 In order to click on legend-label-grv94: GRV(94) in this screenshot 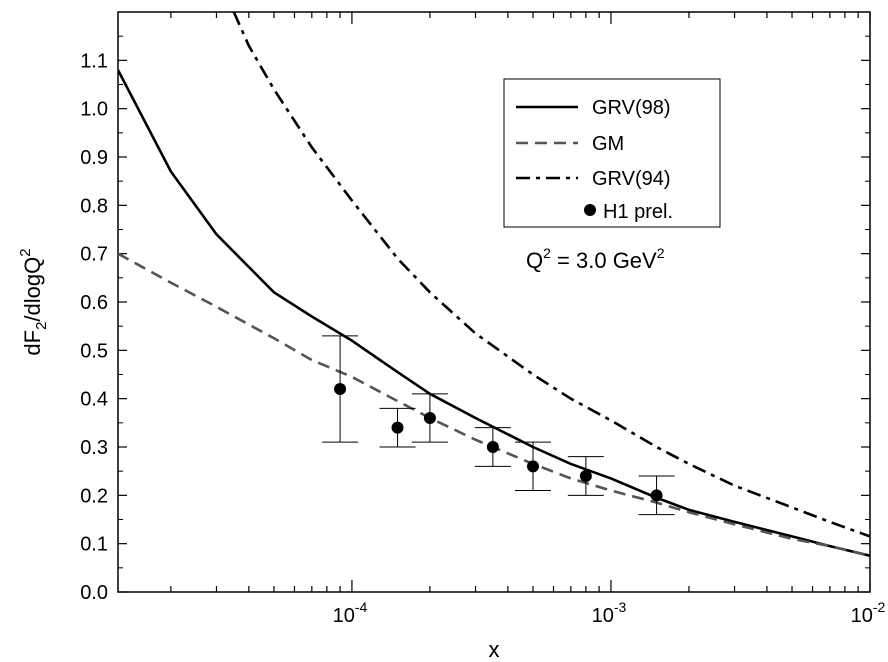, I will do `click(631, 179)`.